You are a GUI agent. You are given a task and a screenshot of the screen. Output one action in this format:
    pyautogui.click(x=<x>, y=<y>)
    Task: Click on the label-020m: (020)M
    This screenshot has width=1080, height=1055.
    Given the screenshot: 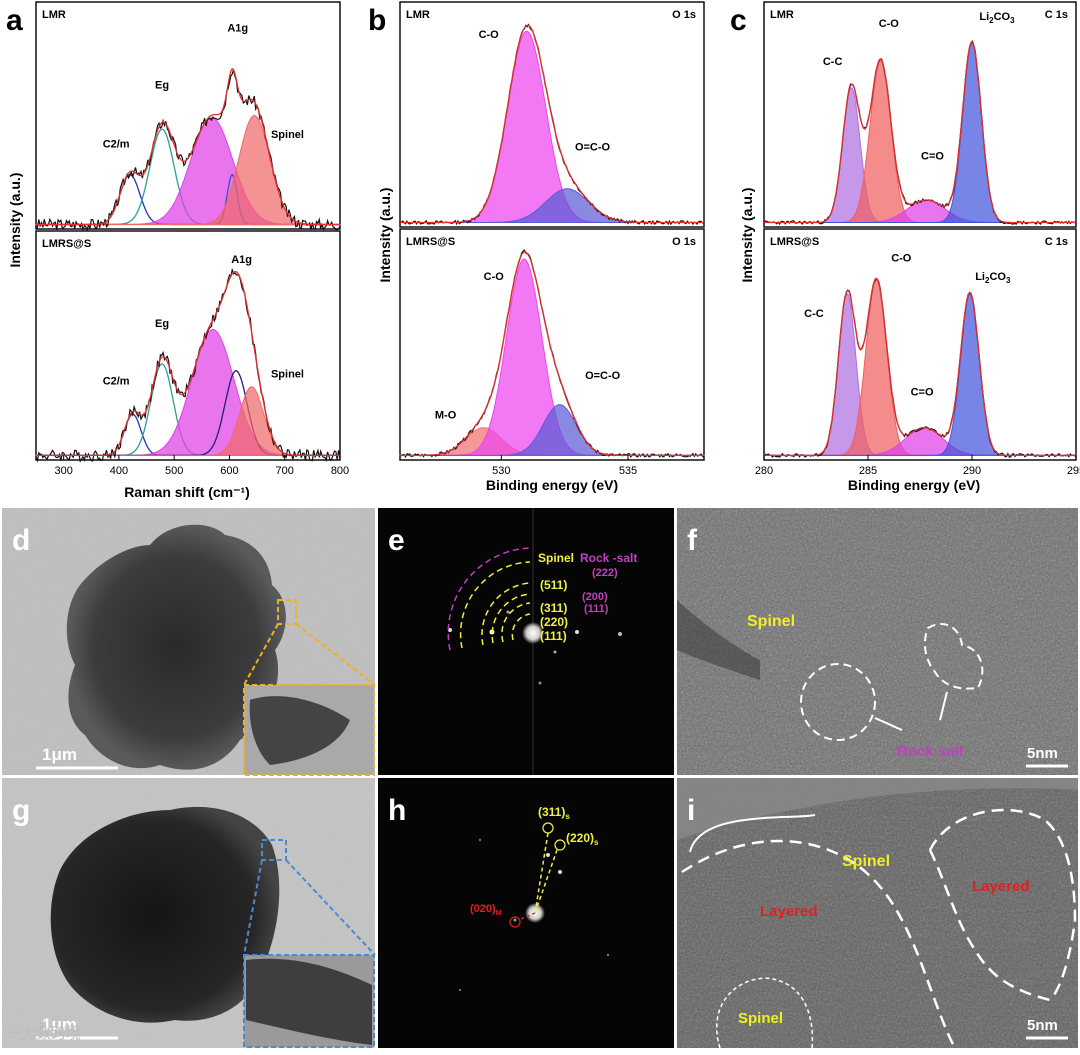 What is the action you would take?
    pyautogui.click(x=486, y=910)
    